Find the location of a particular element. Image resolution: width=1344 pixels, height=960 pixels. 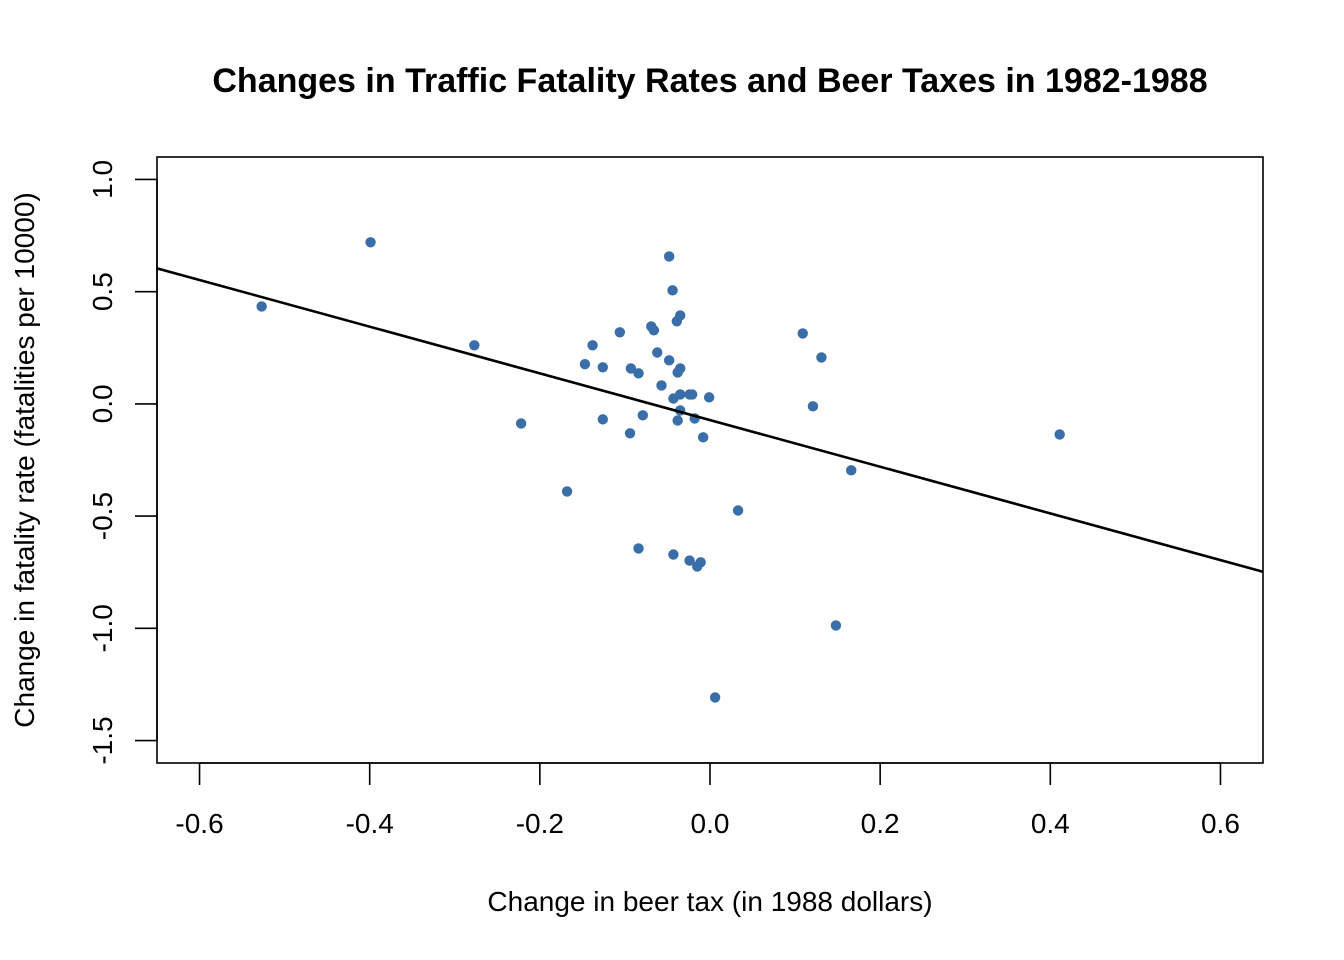

x-tick-label: -0.2 is located at coordinates (540, 823).